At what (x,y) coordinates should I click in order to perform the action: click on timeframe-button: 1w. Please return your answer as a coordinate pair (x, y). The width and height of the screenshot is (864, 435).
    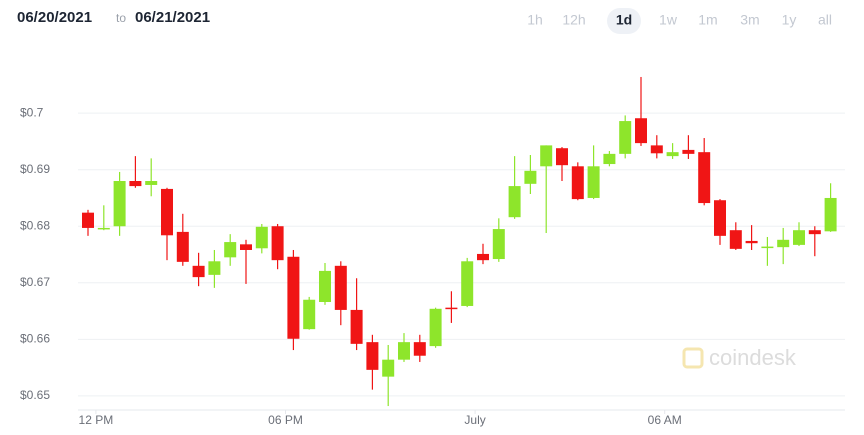
    Looking at the image, I should click on (668, 20).